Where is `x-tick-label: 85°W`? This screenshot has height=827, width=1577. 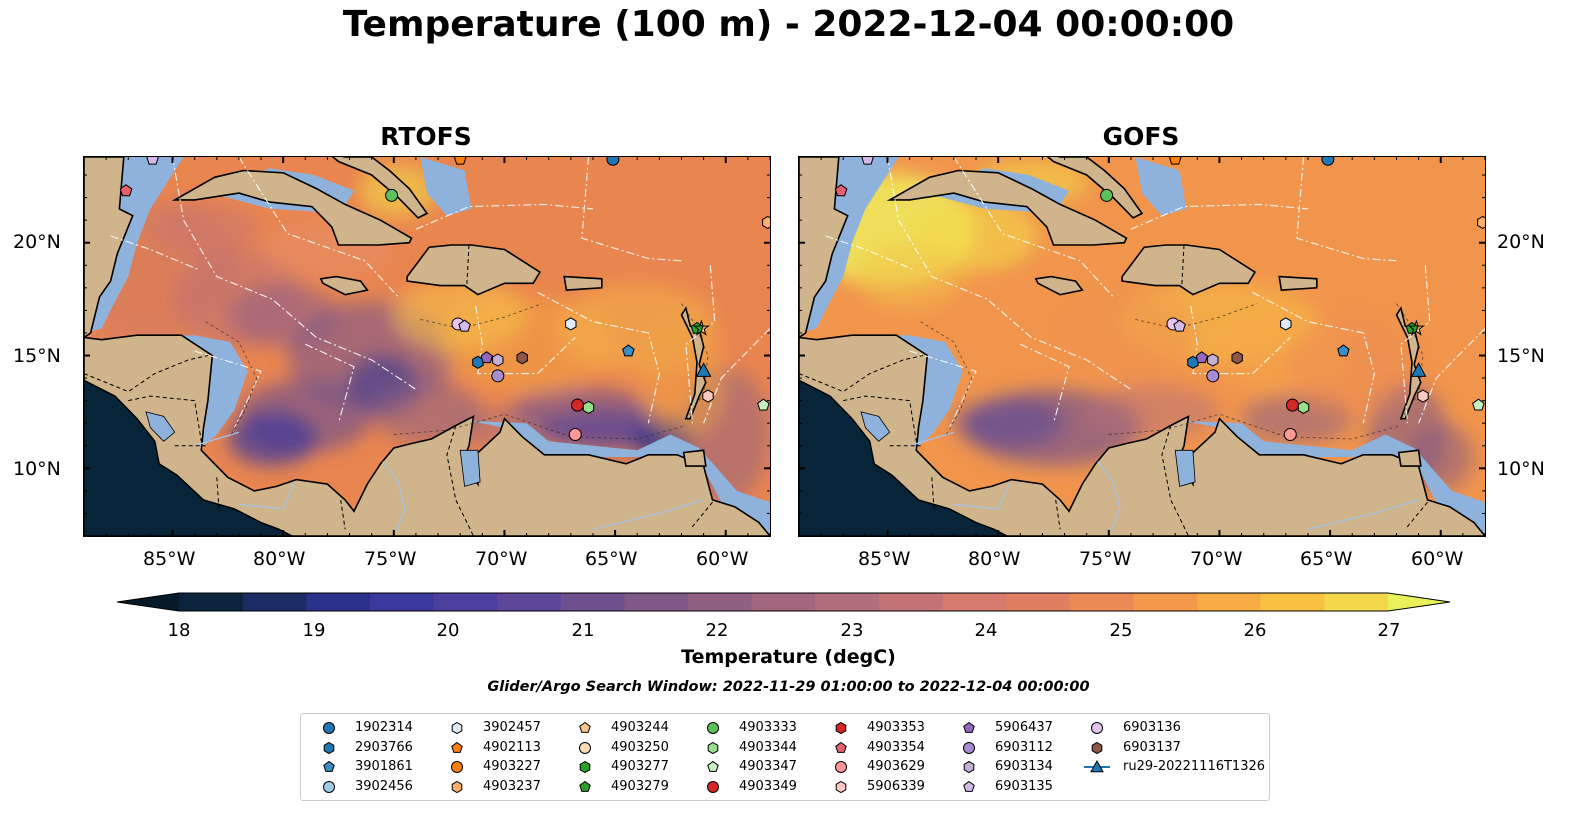 x-tick-label: 85°W is located at coordinates (169, 559).